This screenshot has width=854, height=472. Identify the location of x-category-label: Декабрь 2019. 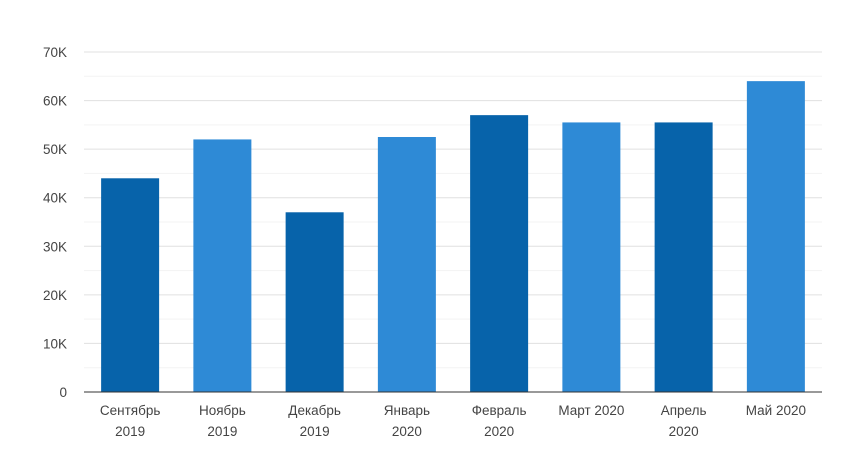
(314, 421).